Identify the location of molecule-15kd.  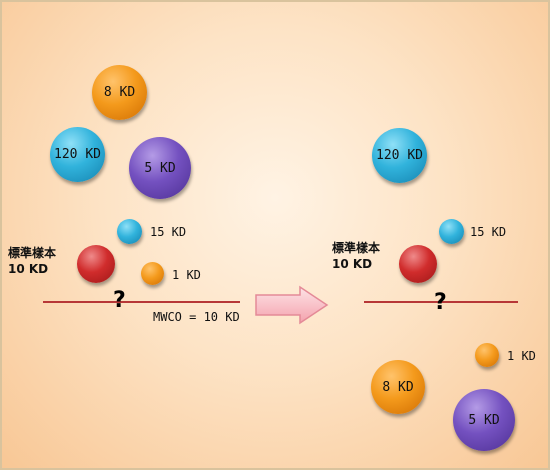
(129, 231).